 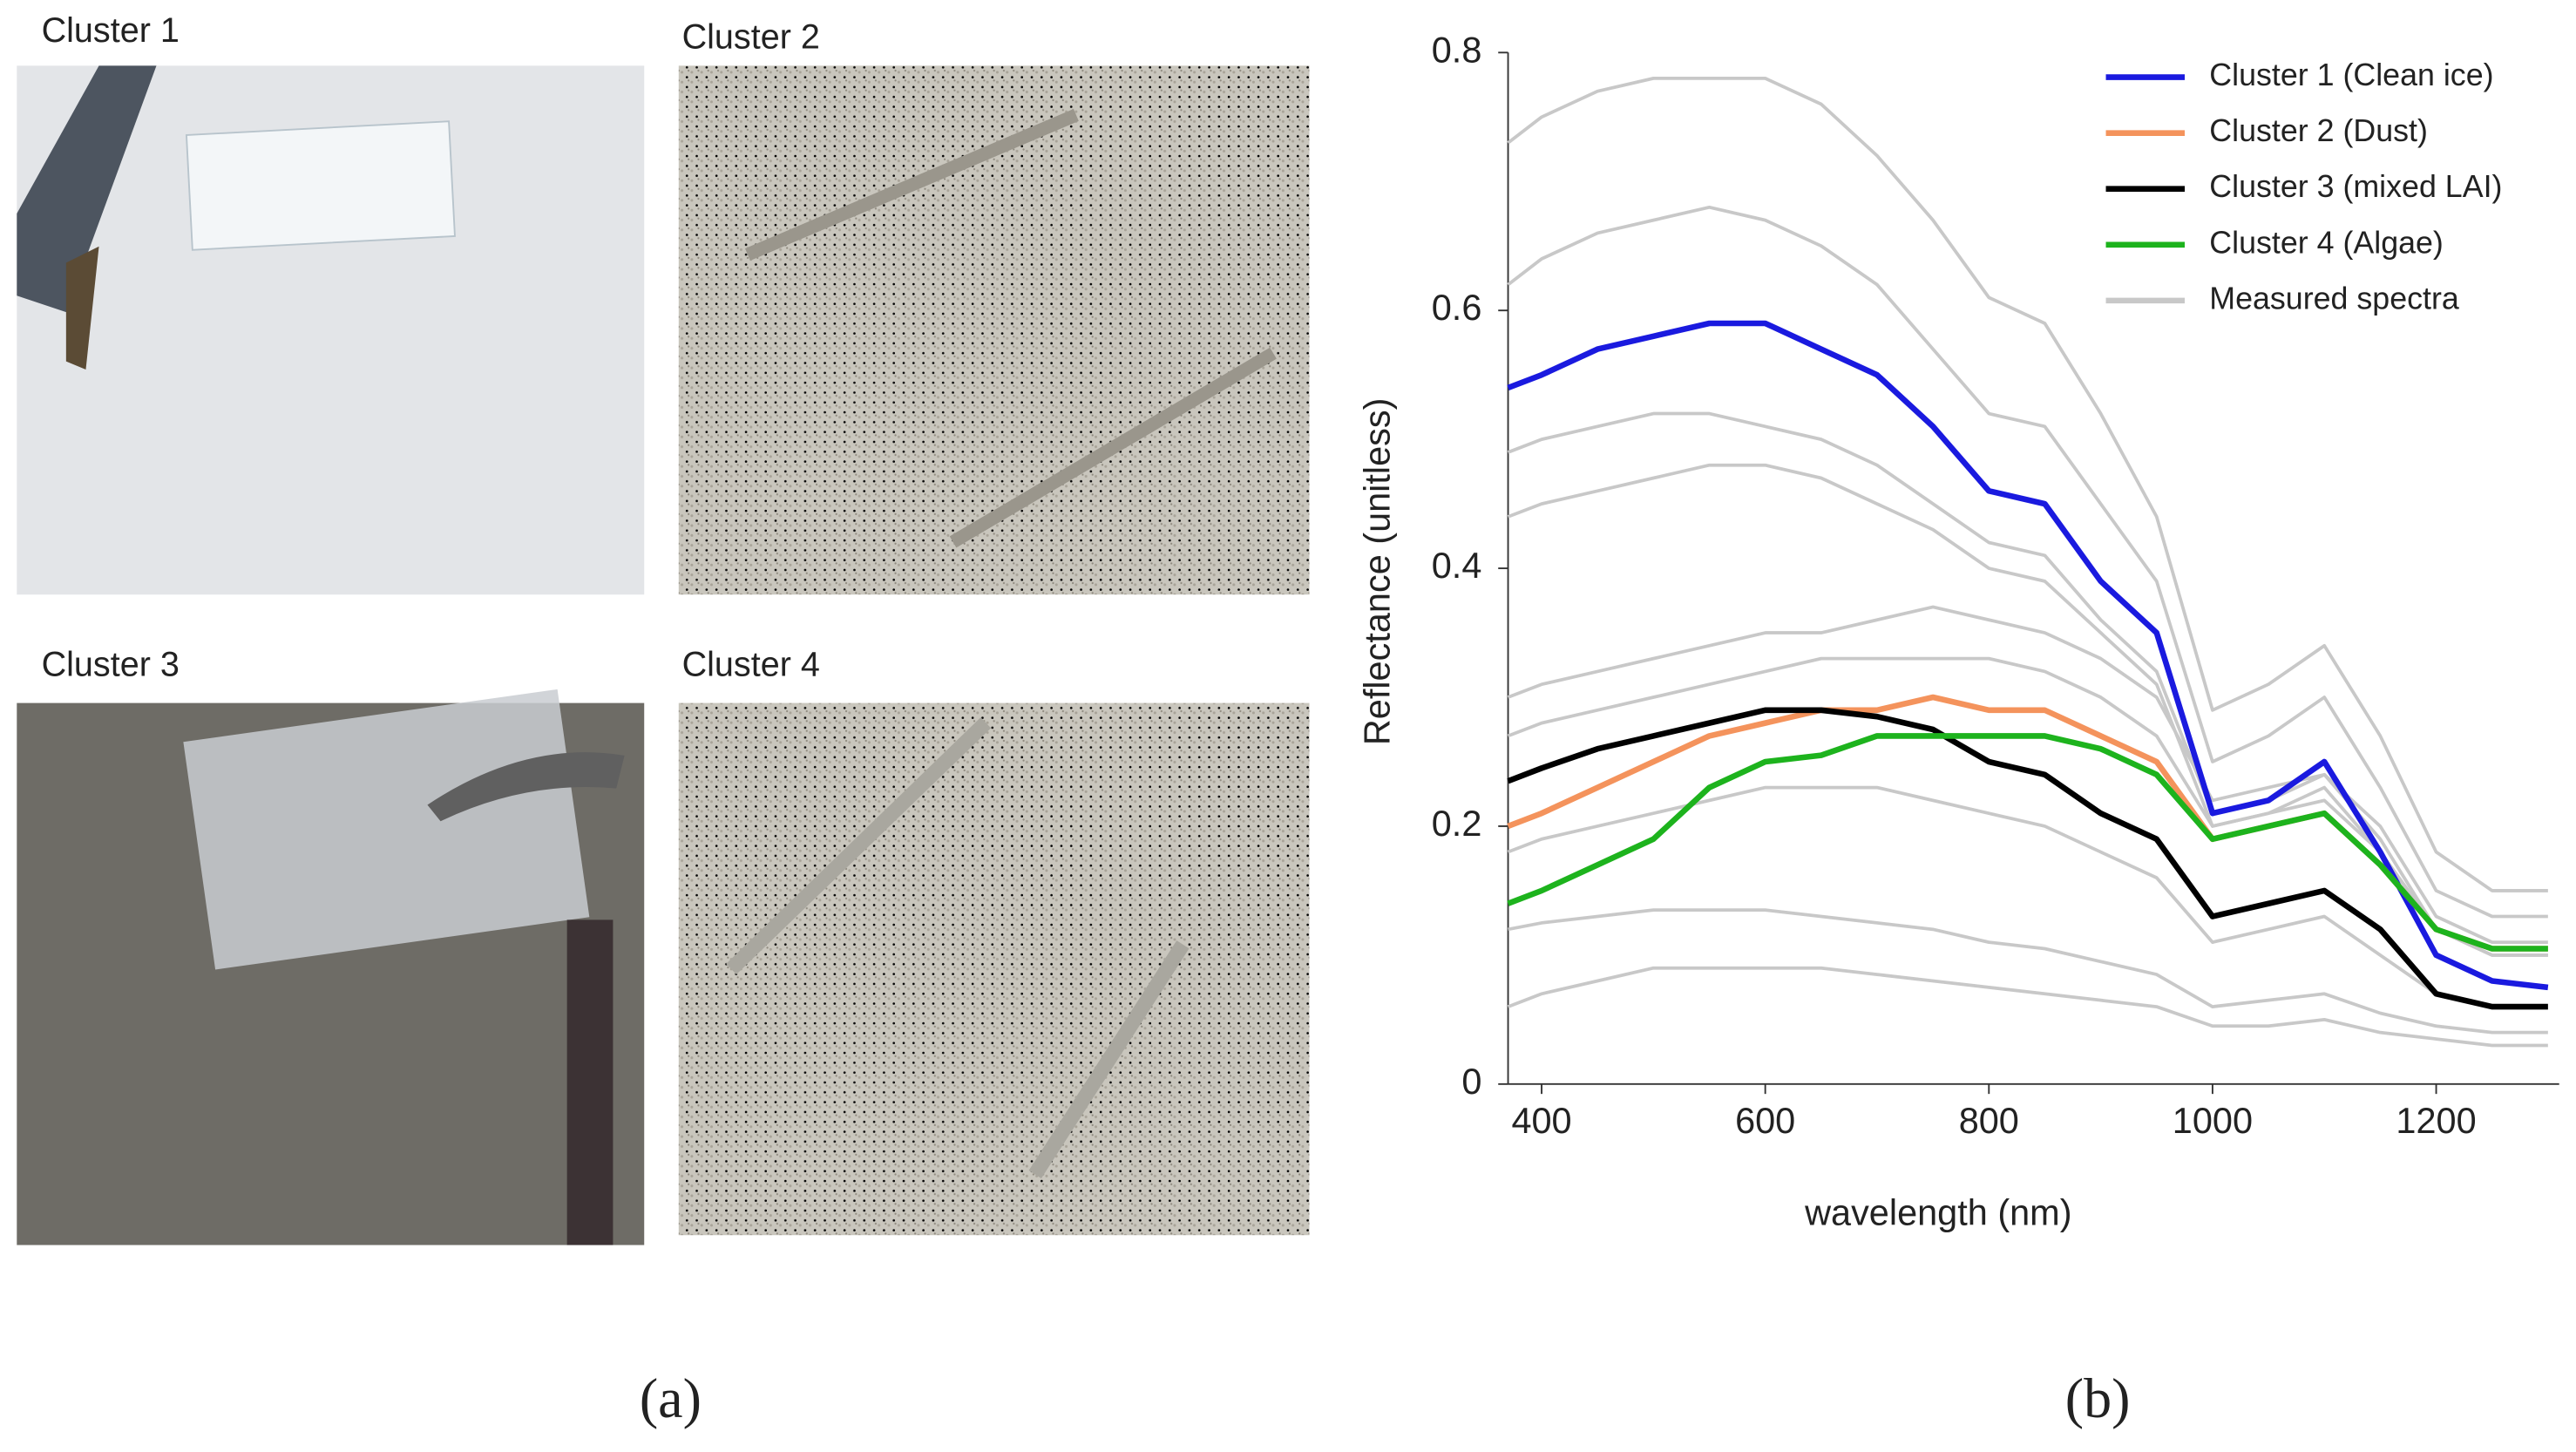 I want to click on photo-label: Cluster 3, so click(x=111, y=665).